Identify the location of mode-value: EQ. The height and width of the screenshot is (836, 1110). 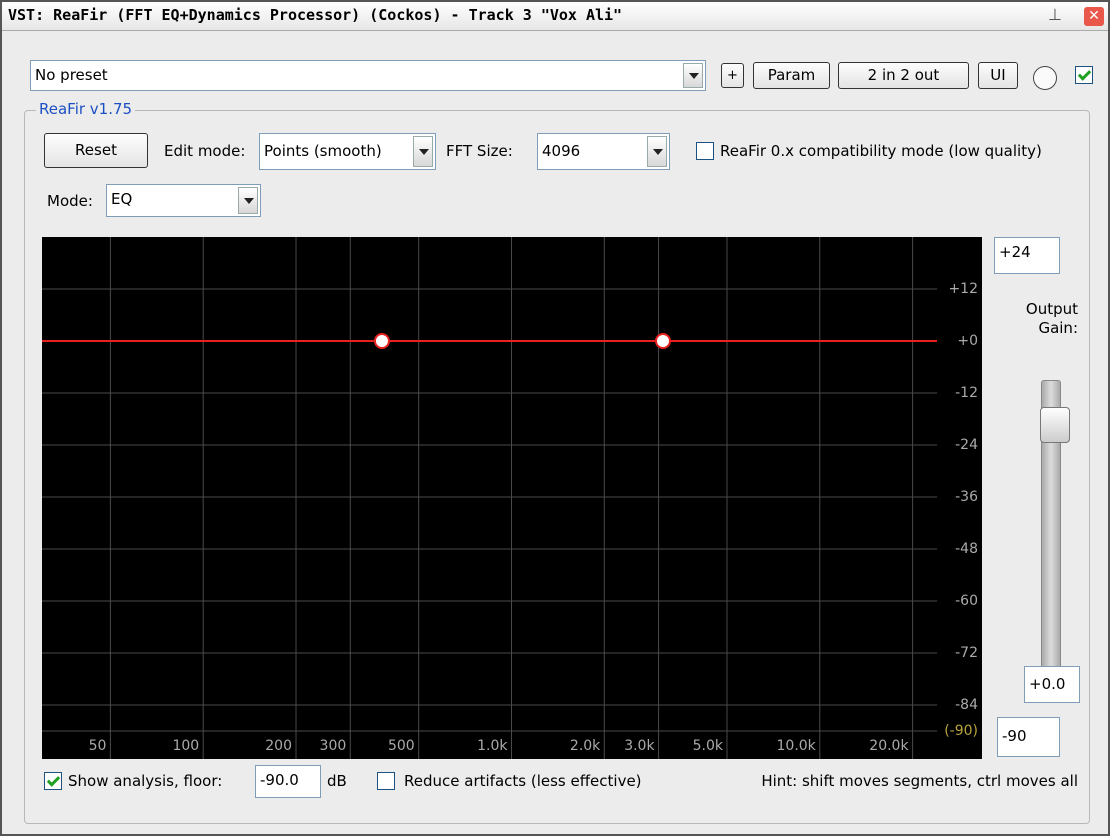
(122, 199).